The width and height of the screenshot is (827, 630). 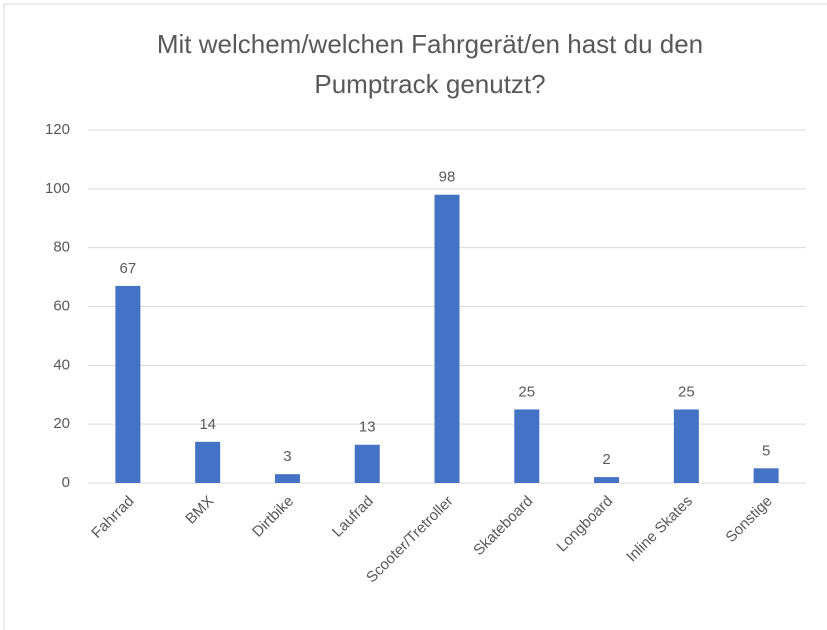 What do you see at coordinates (606, 459) in the screenshot?
I see `data-label: 2` at bounding box center [606, 459].